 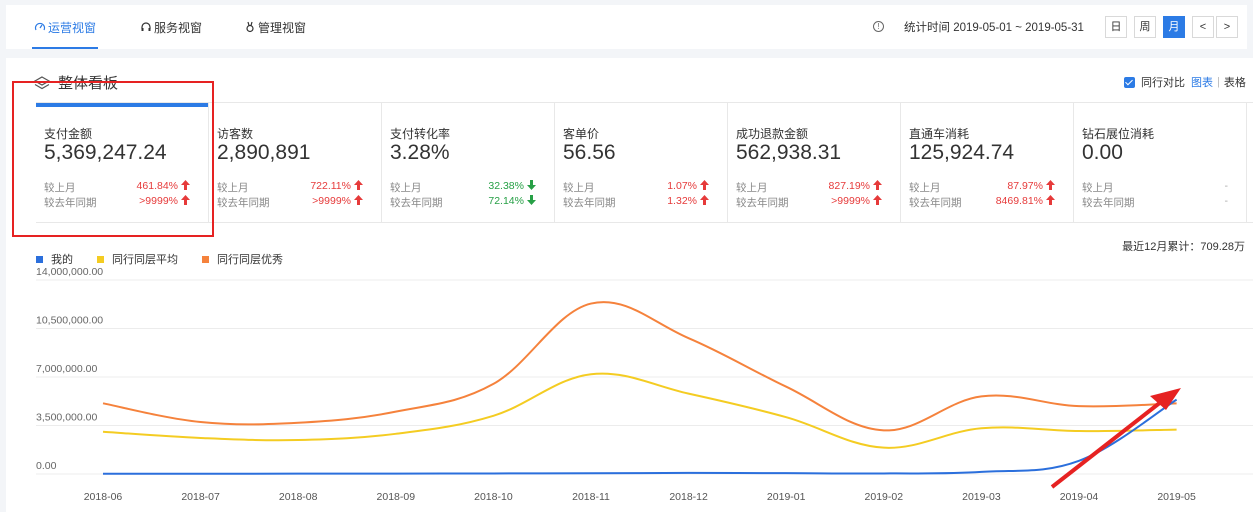 What do you see at coordinates (69, 321) in the screenshot?
I see `y-tick-label: 10,500,000.00` at bounding box center [69, 321].